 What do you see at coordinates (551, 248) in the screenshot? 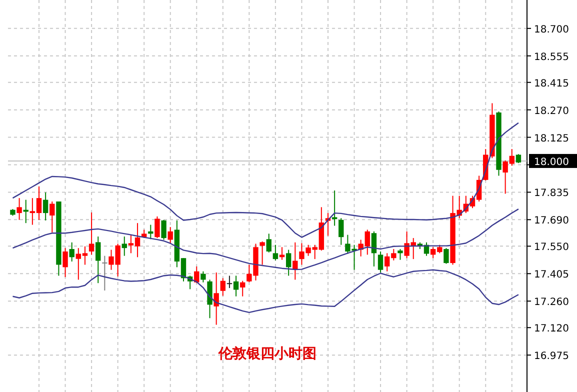
I see `y-tick-label: 17.550` at bounding box center [551, 248].